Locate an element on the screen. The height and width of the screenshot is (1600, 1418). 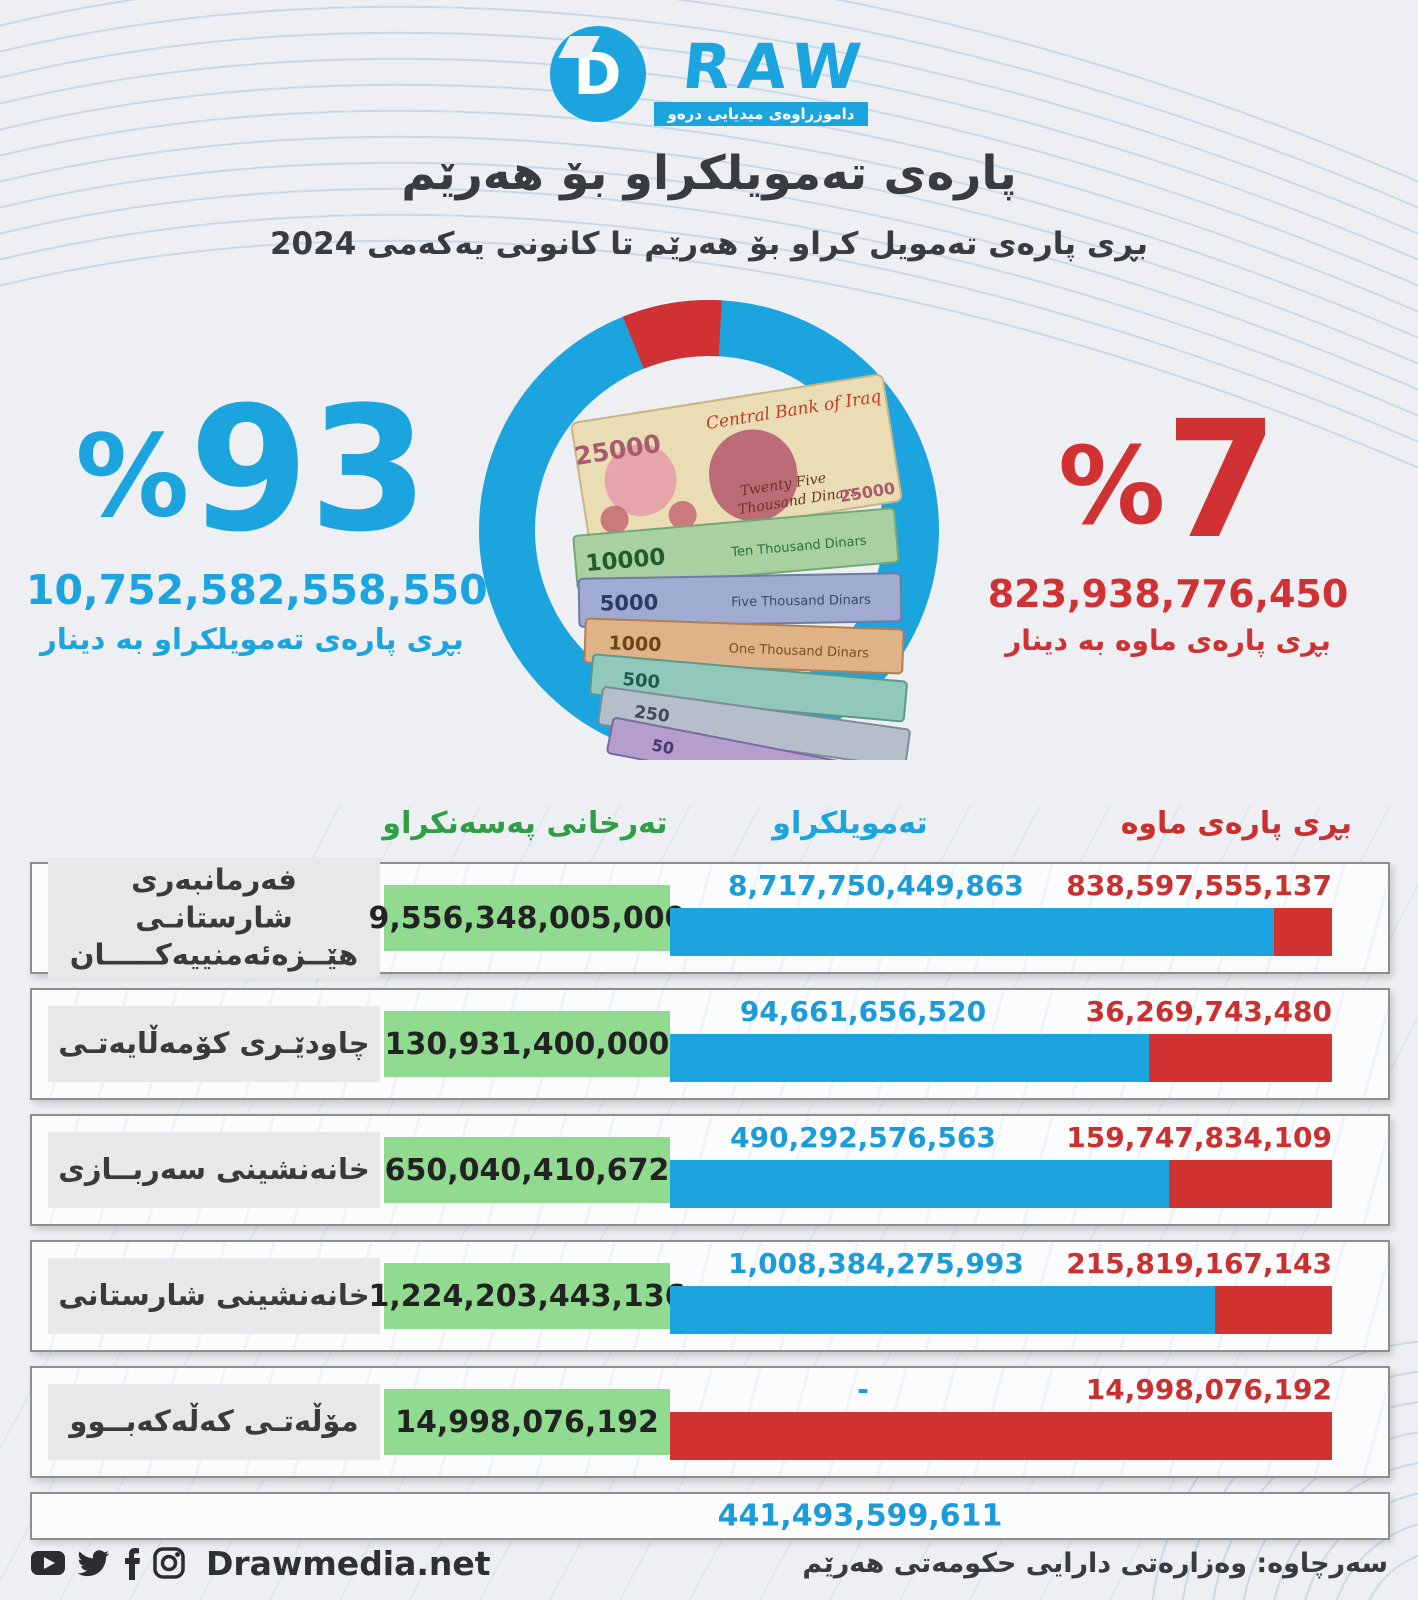
bar-area: 8,717,750,449,863 838,597,555,137 is located at coordinates (1001, 918).